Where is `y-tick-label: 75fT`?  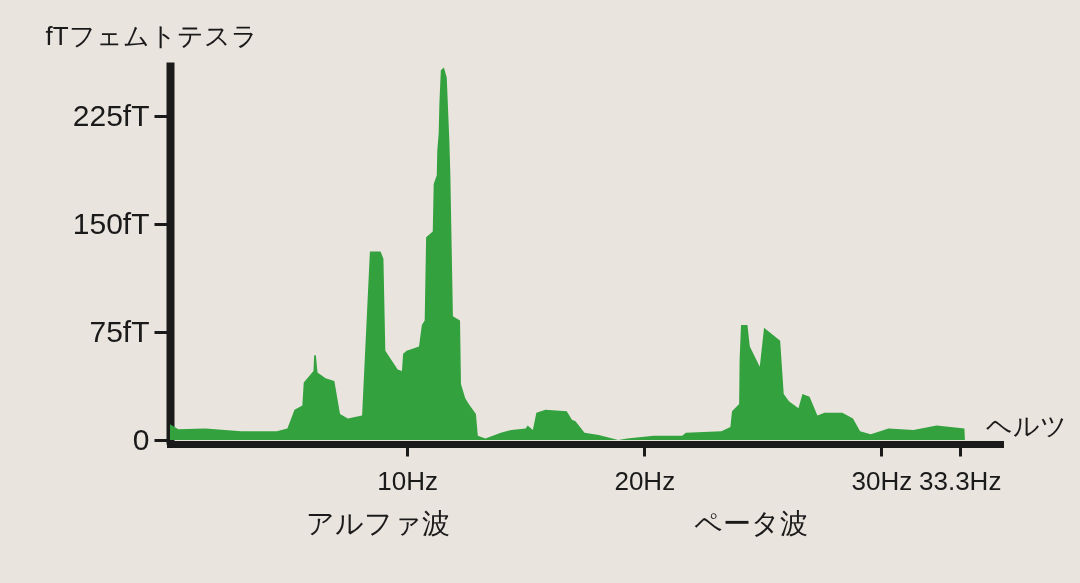
y-tick-label: 75fT is located at coordinates (119, 331).